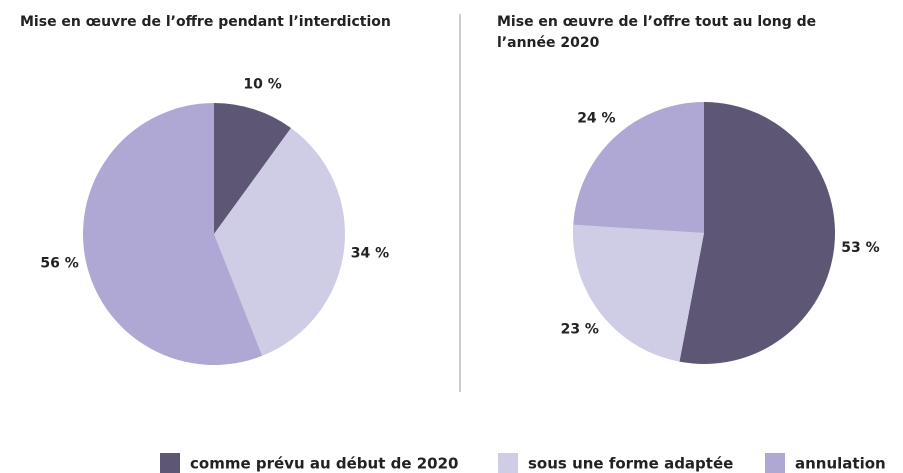  What do you see at coordinates (262, 84) in the screenshot?
I see `value-label: 10 %` at bounding box center [262, 84].